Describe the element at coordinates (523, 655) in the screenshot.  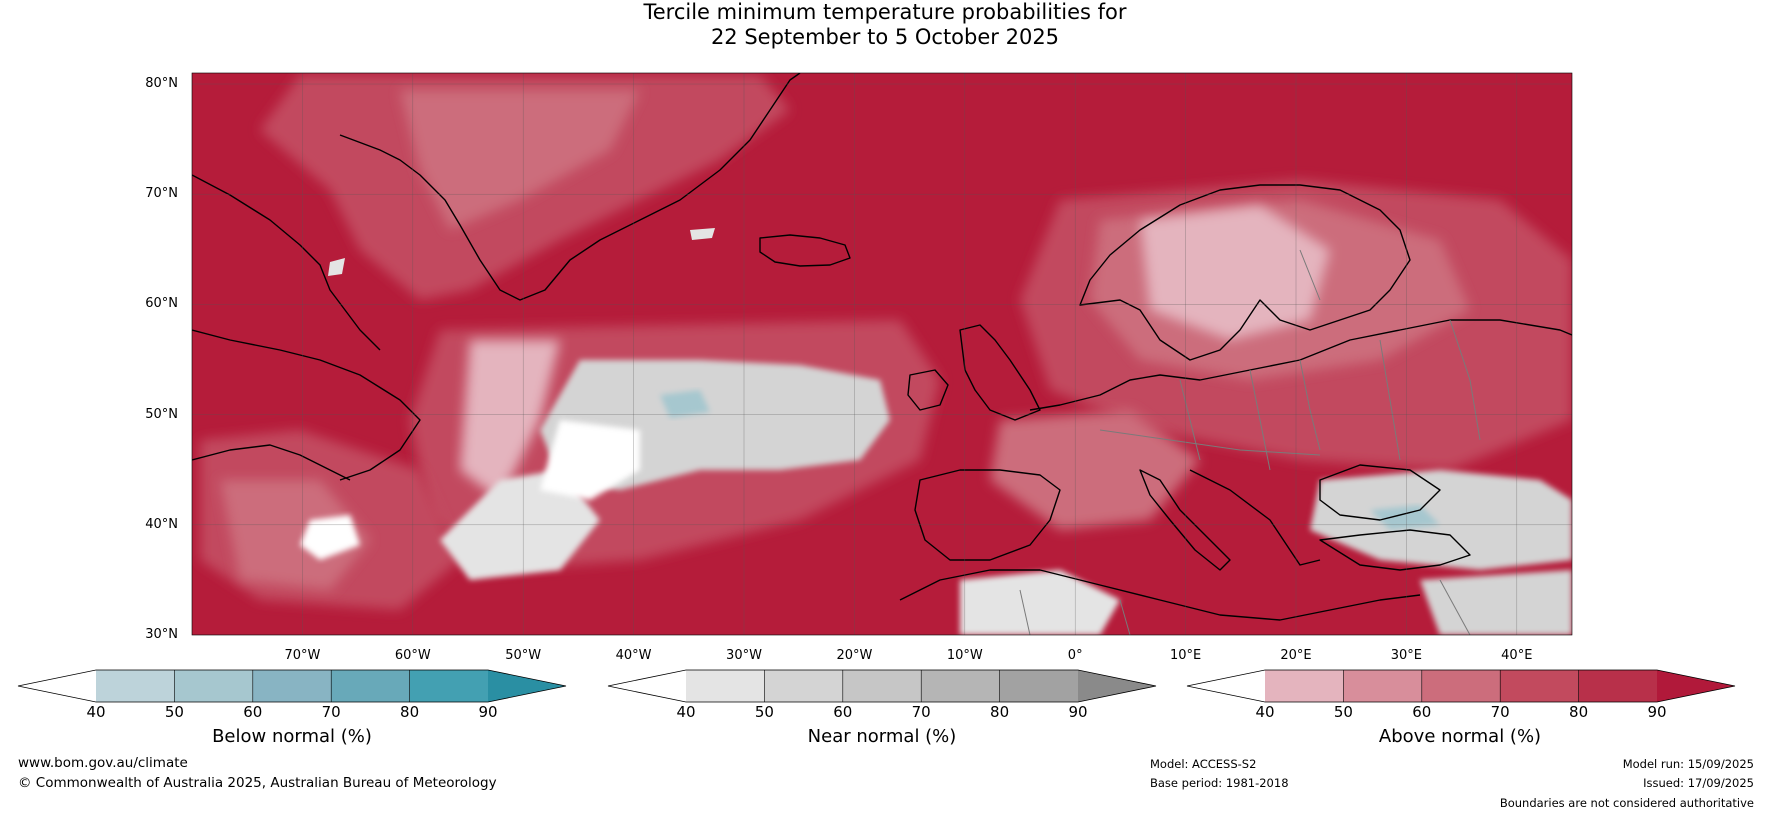
I see `longitude-tick-label: 50°W` at that location.